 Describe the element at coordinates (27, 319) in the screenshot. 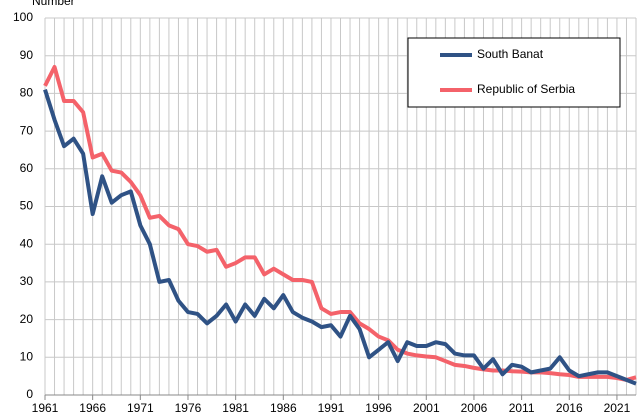

I see `y-tick-label: 20` at that location.